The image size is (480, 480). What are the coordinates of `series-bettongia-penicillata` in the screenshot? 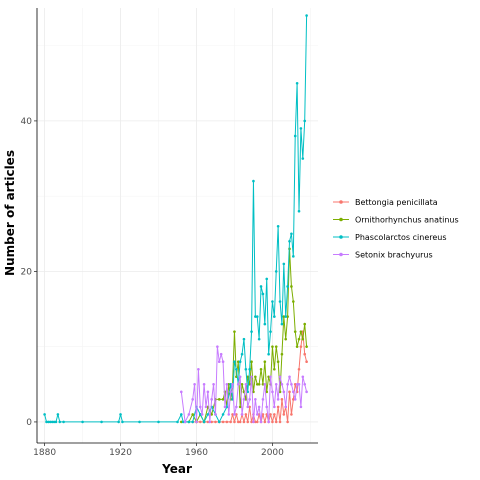 It's located at (249, 377).